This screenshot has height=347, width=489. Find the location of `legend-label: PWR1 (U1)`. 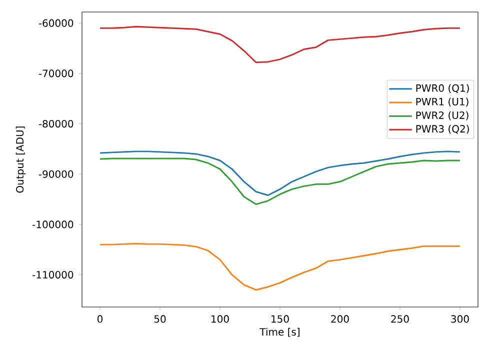

legend-label: PWR1 (U1) is located at coordinates (442, 102).